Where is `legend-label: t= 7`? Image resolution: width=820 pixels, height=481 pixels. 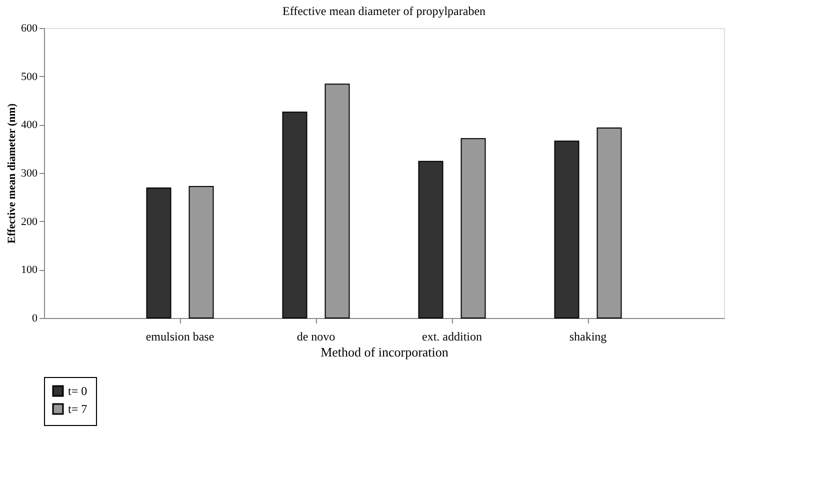 legend-label: t= 7 is located at coordinates (78, 409).